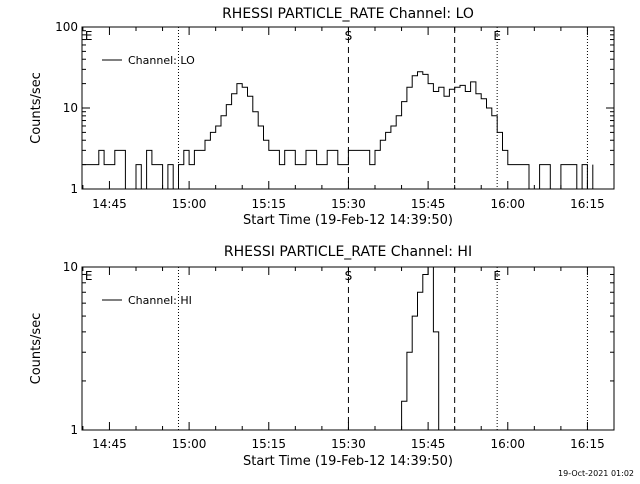 The height and width of the screenshot is (484, 640). Describe the element at coordinates (348, 14) in the screenshot. I see `chart-title: RHESSI PARTICLE_RATE Channel: LO` at that location.